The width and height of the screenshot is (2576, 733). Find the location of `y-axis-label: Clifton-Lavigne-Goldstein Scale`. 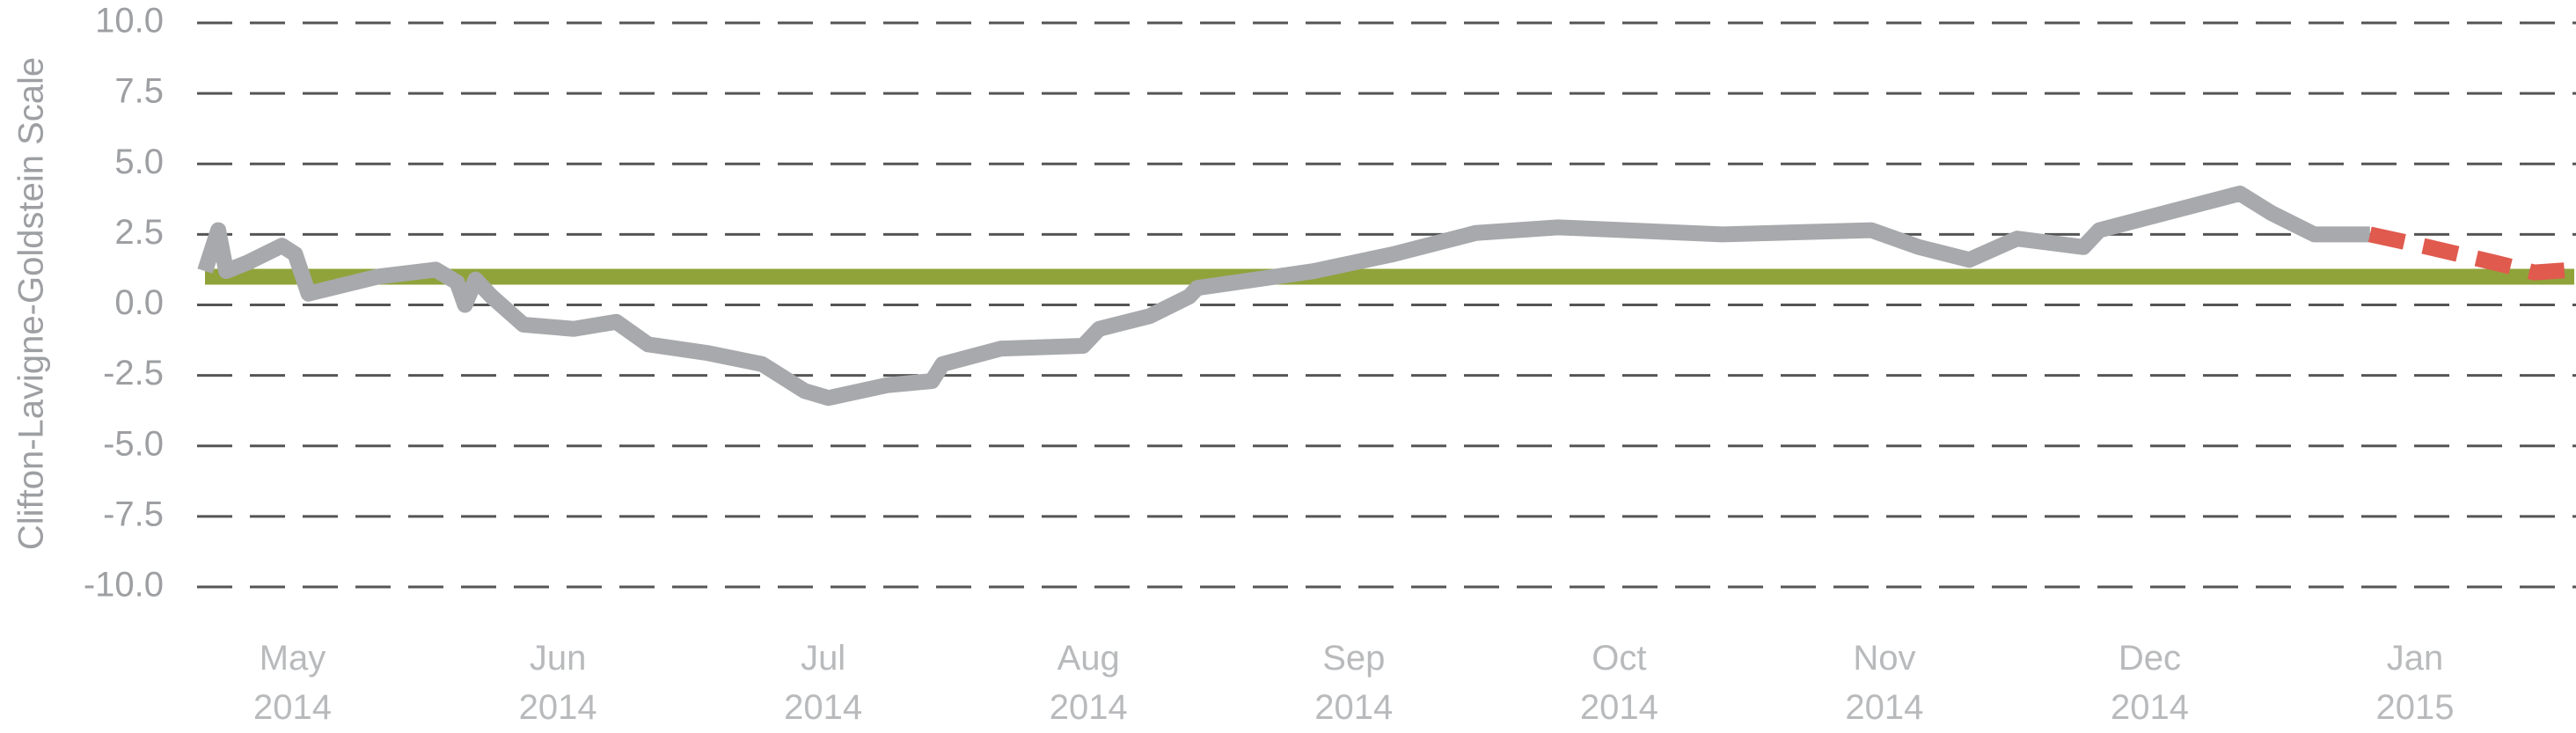

y-axis-label: Clifton-Lavigne-Goldstein Scale is located at coordinates (32, 303).